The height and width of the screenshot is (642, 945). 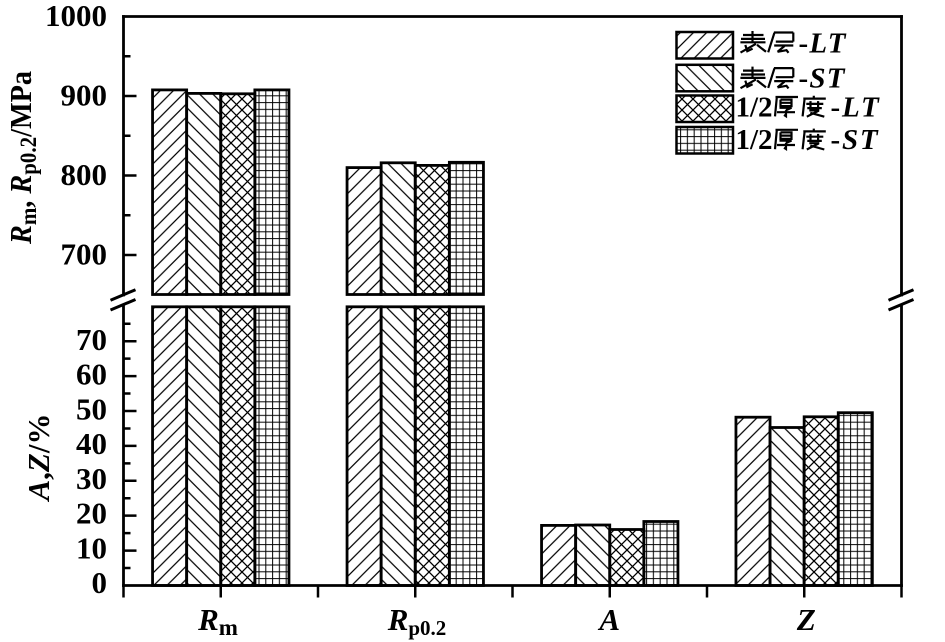 I want to click on svg-text: 800, so click(x=84, y=174).